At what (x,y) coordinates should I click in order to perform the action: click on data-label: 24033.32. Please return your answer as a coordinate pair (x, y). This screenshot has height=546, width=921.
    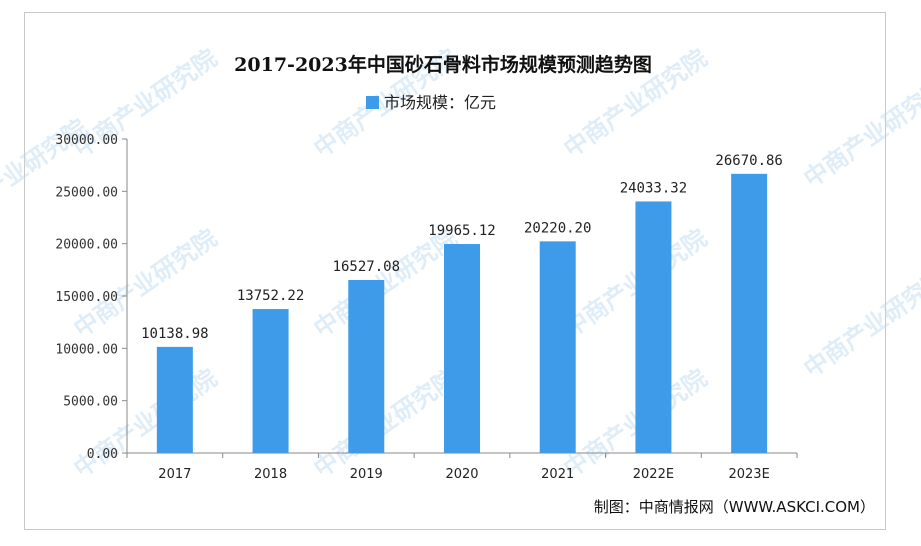
    Looking at the image, I should click on (653, 188).